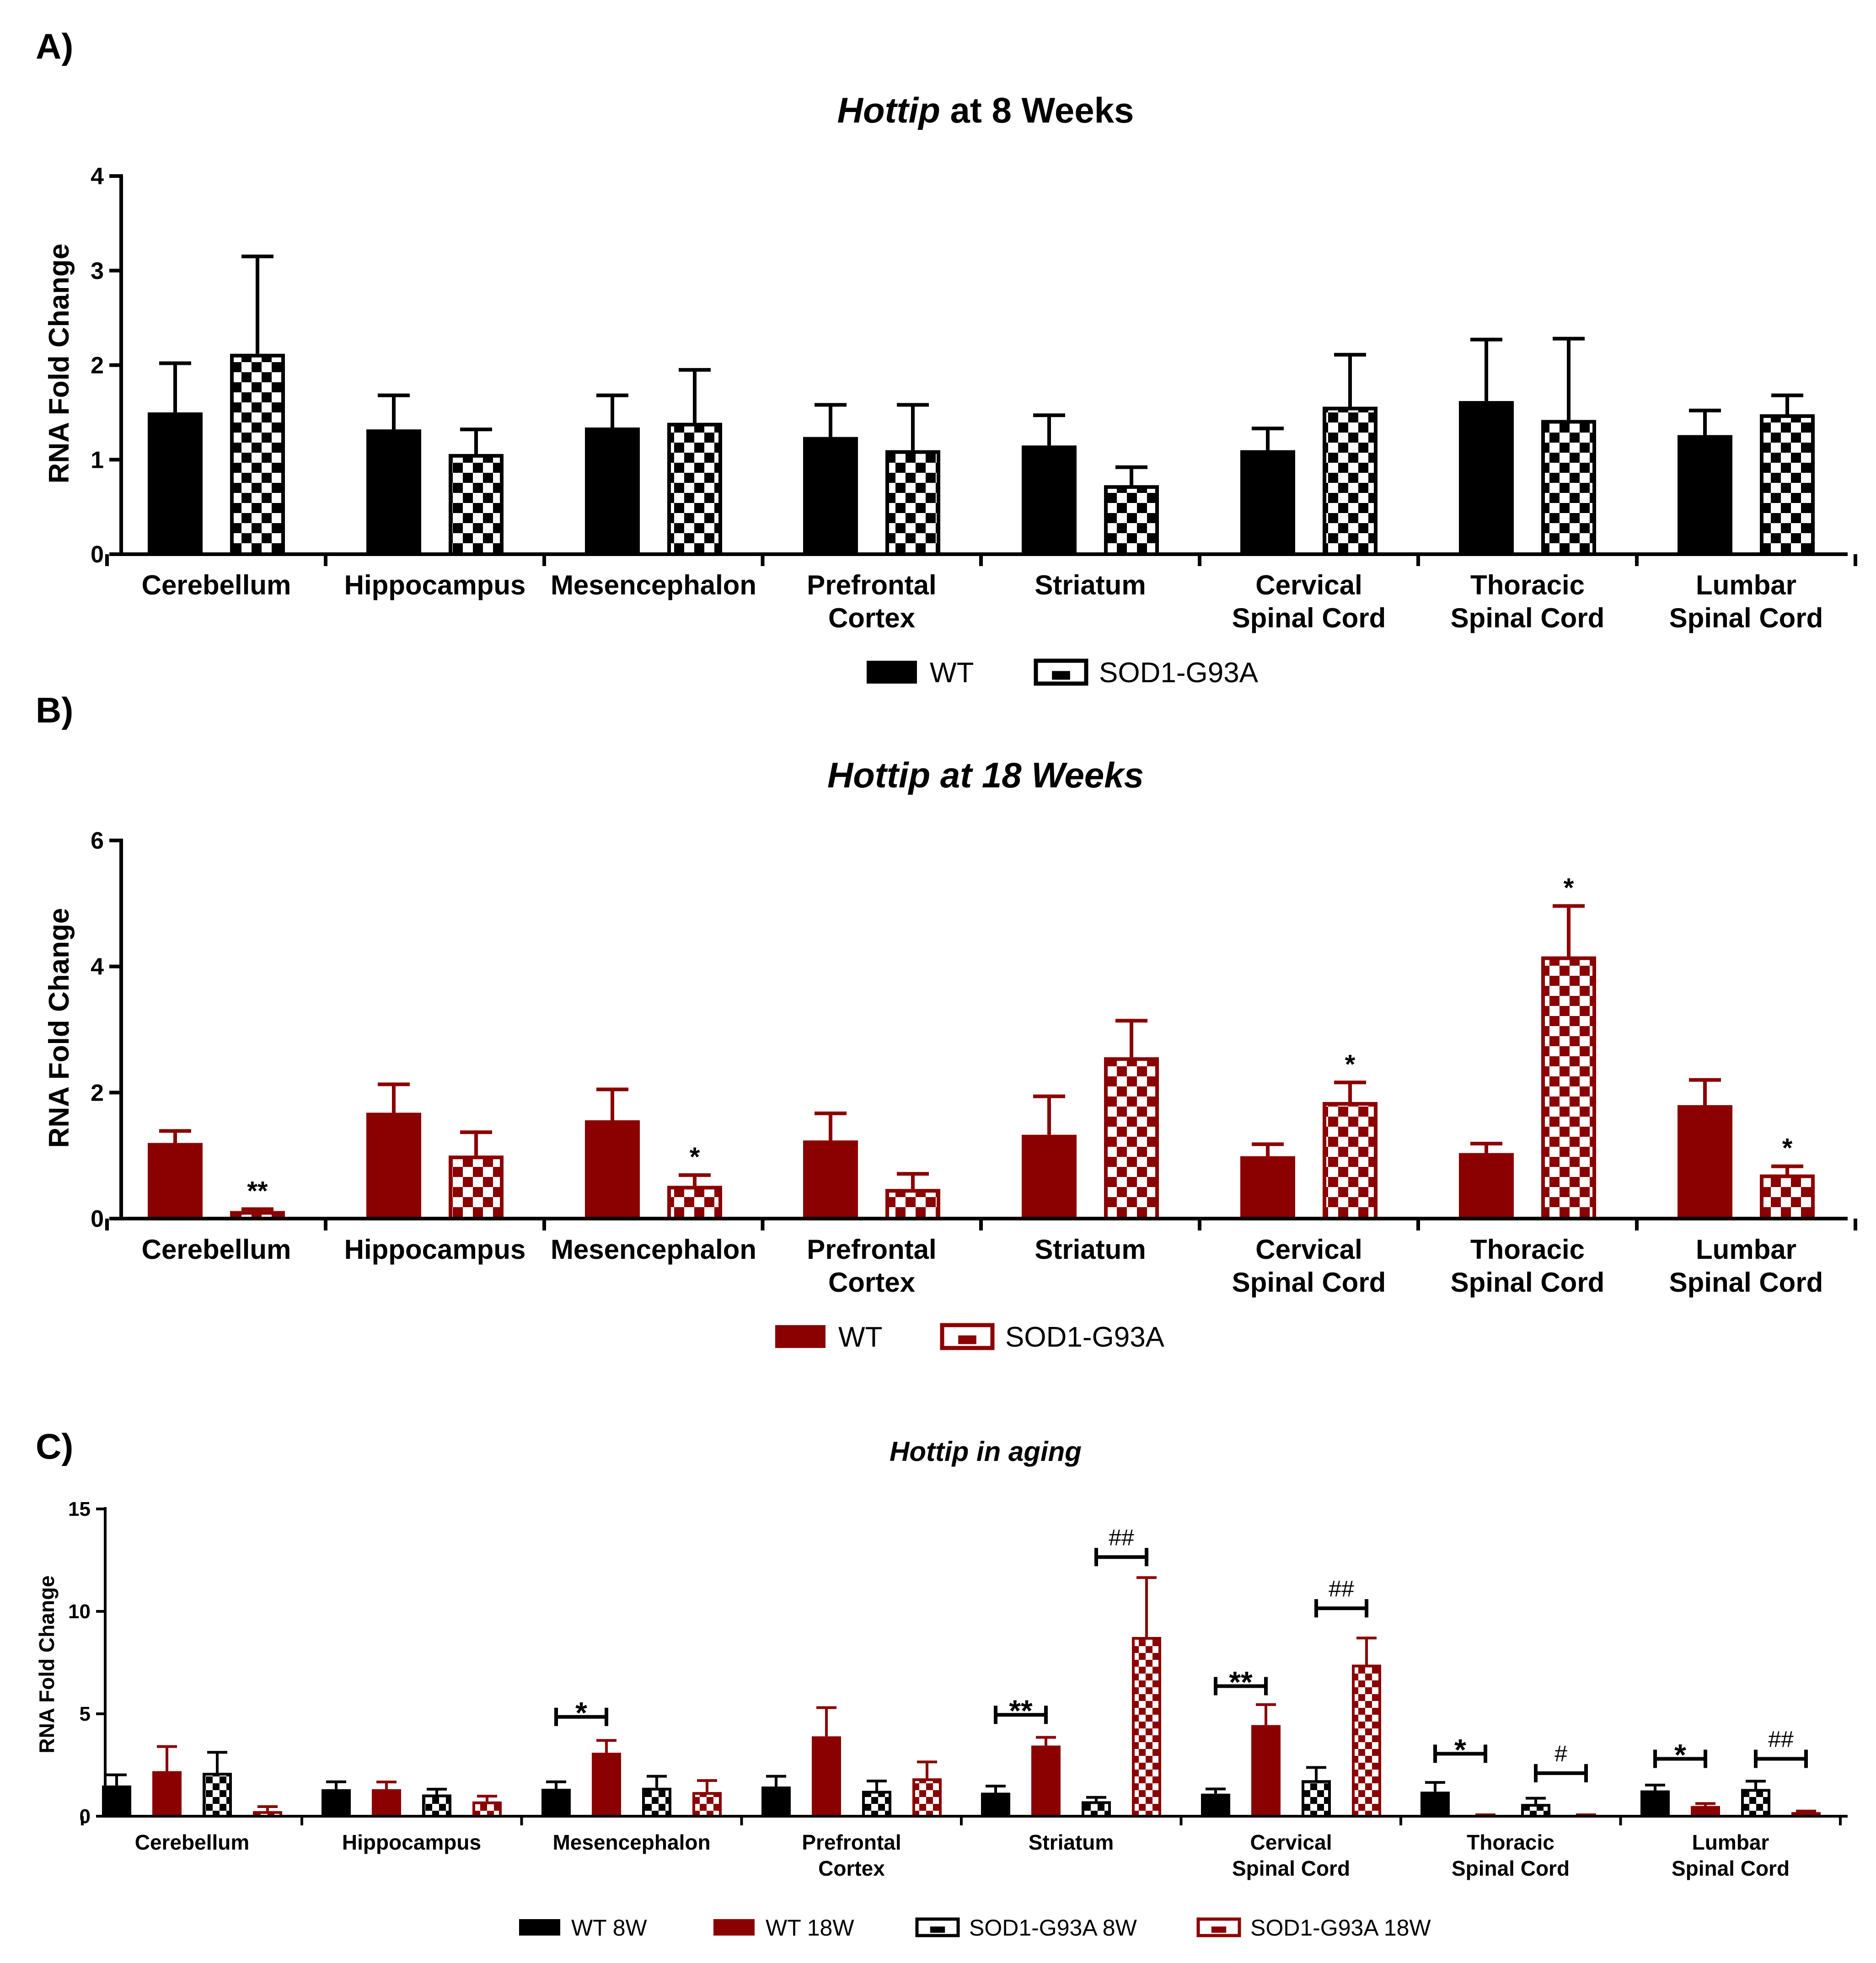  What do you see at coordinates (79, 1611) in the screenshot?
I see `chart-c-ytick-label-10: 10` at bounding box center [79, 1611].